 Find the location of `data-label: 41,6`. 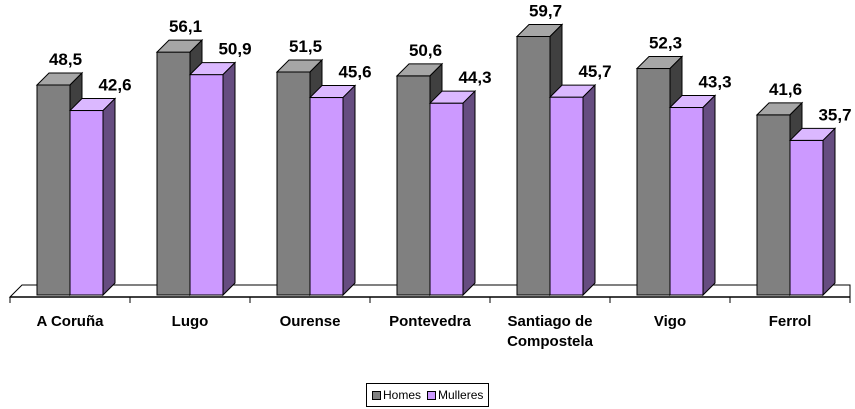

data-label: 41,6 is located at coordinates (785, 89).